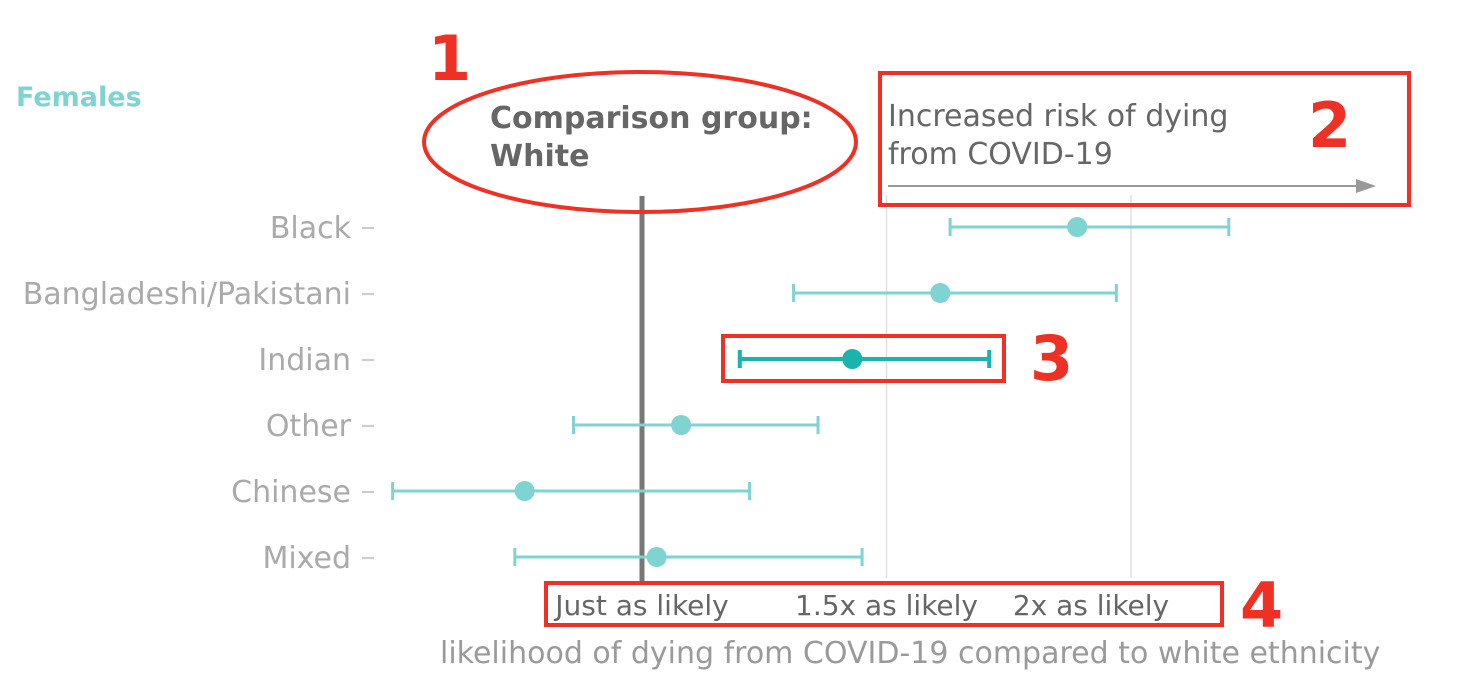 Image resolution: width=1461 pixels, height=688 pixels. Describe the element at coordinates (1058, 136) in the screenshot. I see `increased-risk-note: Increased risk of dying from COVID-19` at that location.